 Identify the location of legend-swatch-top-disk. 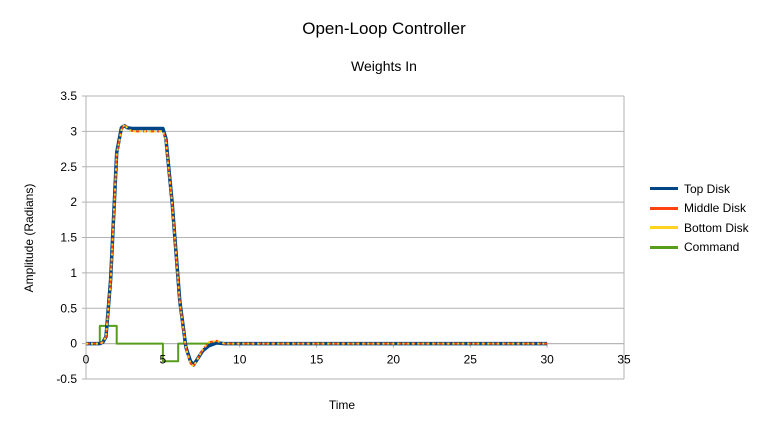
(664, 189).